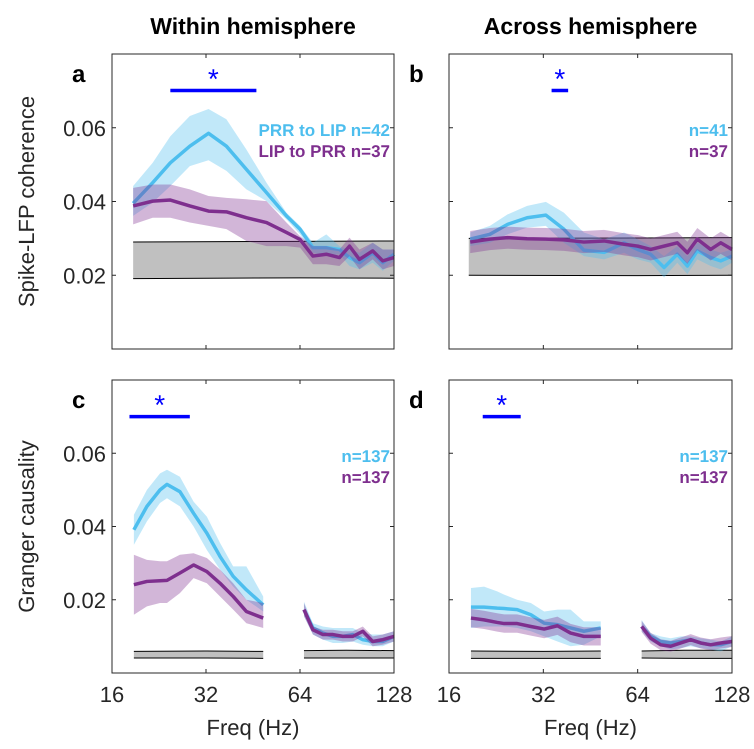 This screenshot has height=749, width=754. What do you see at coordinates (708, 130) in the screenshot?
I see `text: n=41` at bounding box center [708, 130].